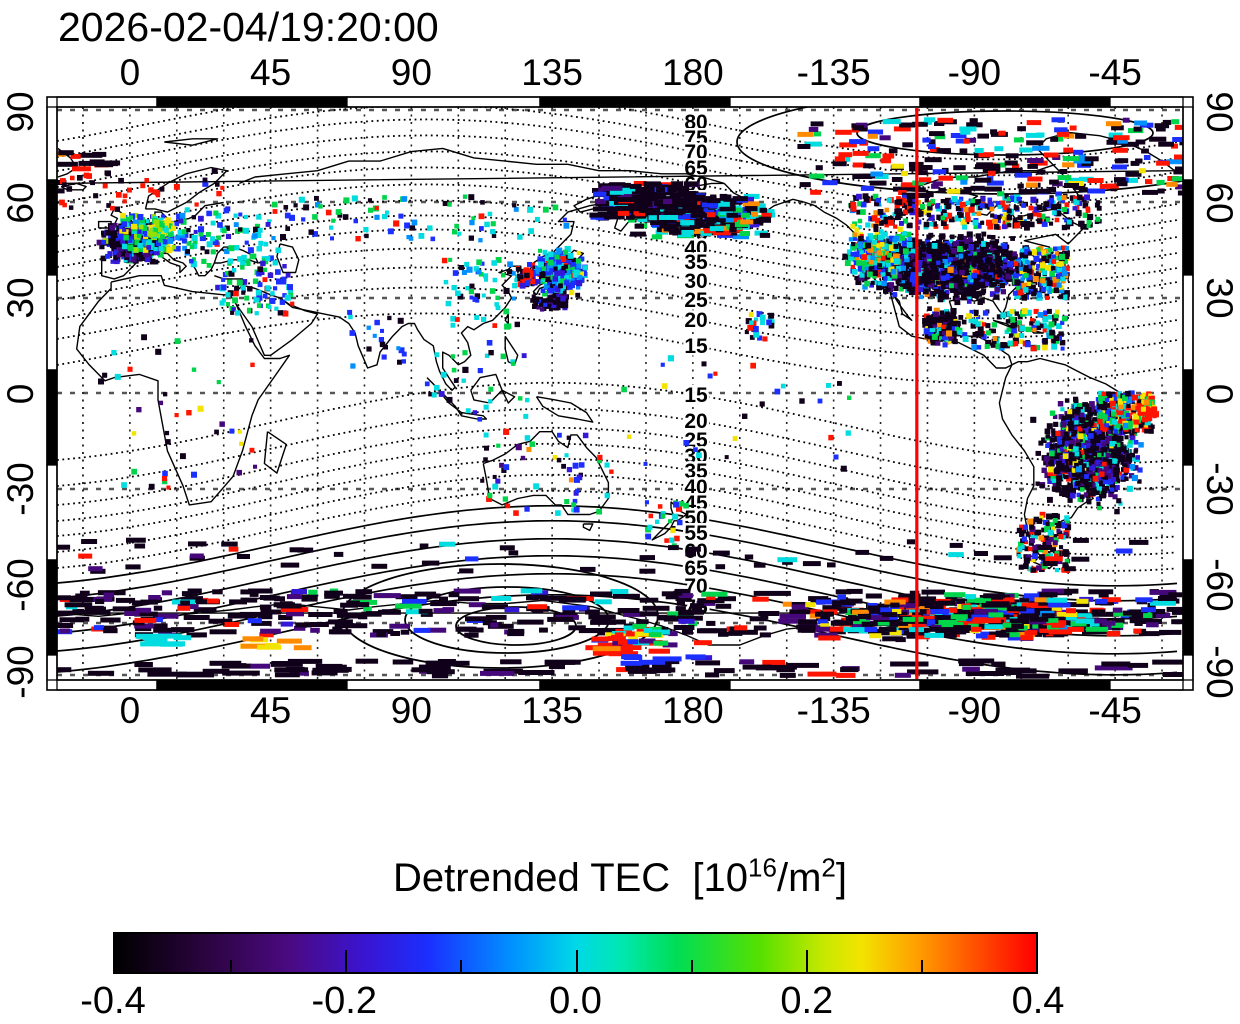 This screenshot has width=1240, height=1024. Describe the element at coordinates (696, 138) in the screenshot. I see `contour-label: 75` at that location.